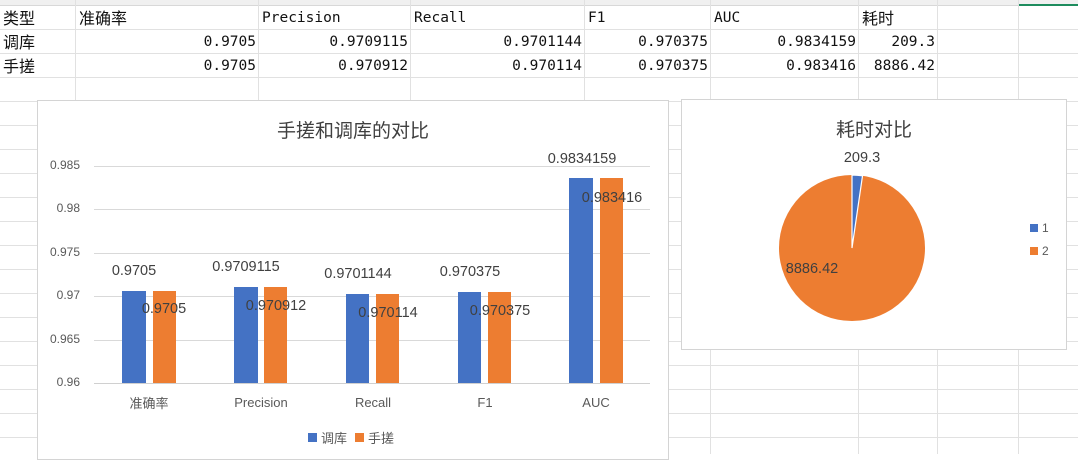 This screenshot has height=460, width=1078. Describe the element at coordinates (275, 335) in the screenshot. I see `bar-手搓-precision` at that location.